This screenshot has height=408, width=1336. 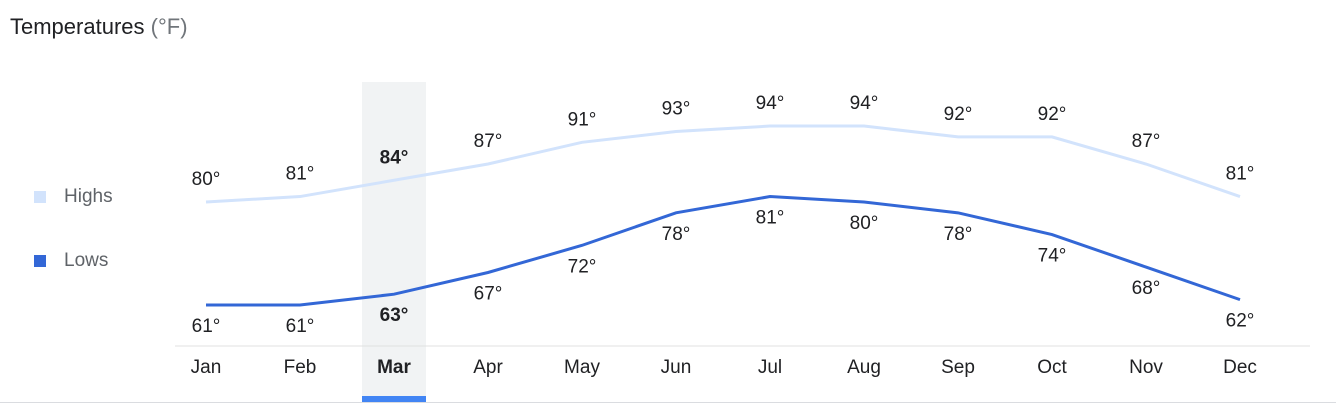 I want to click on x-tick-label: Oct, so click(x=1052, y=367).